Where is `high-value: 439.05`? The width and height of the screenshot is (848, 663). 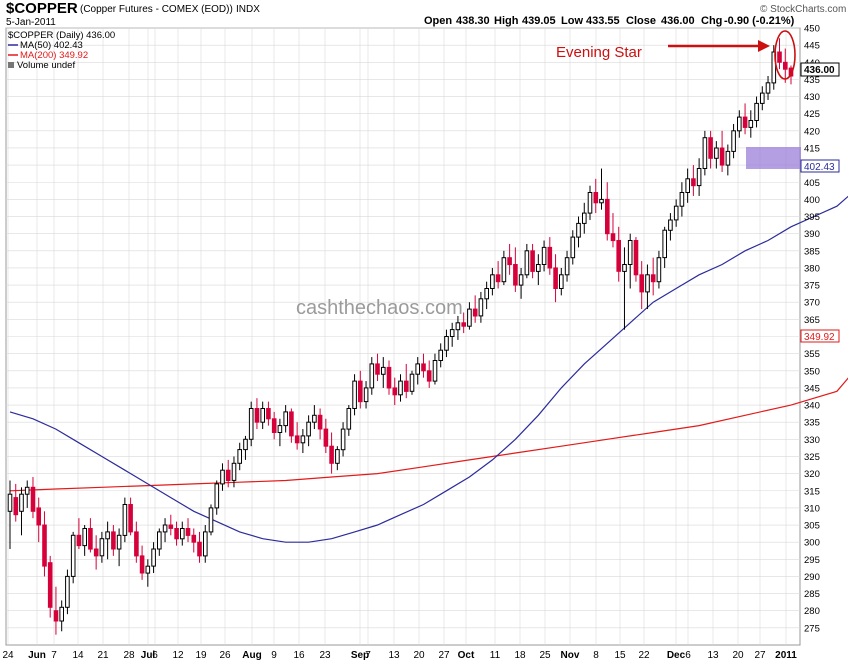 high-value: 439.05 is located at coordinates (539, 21).